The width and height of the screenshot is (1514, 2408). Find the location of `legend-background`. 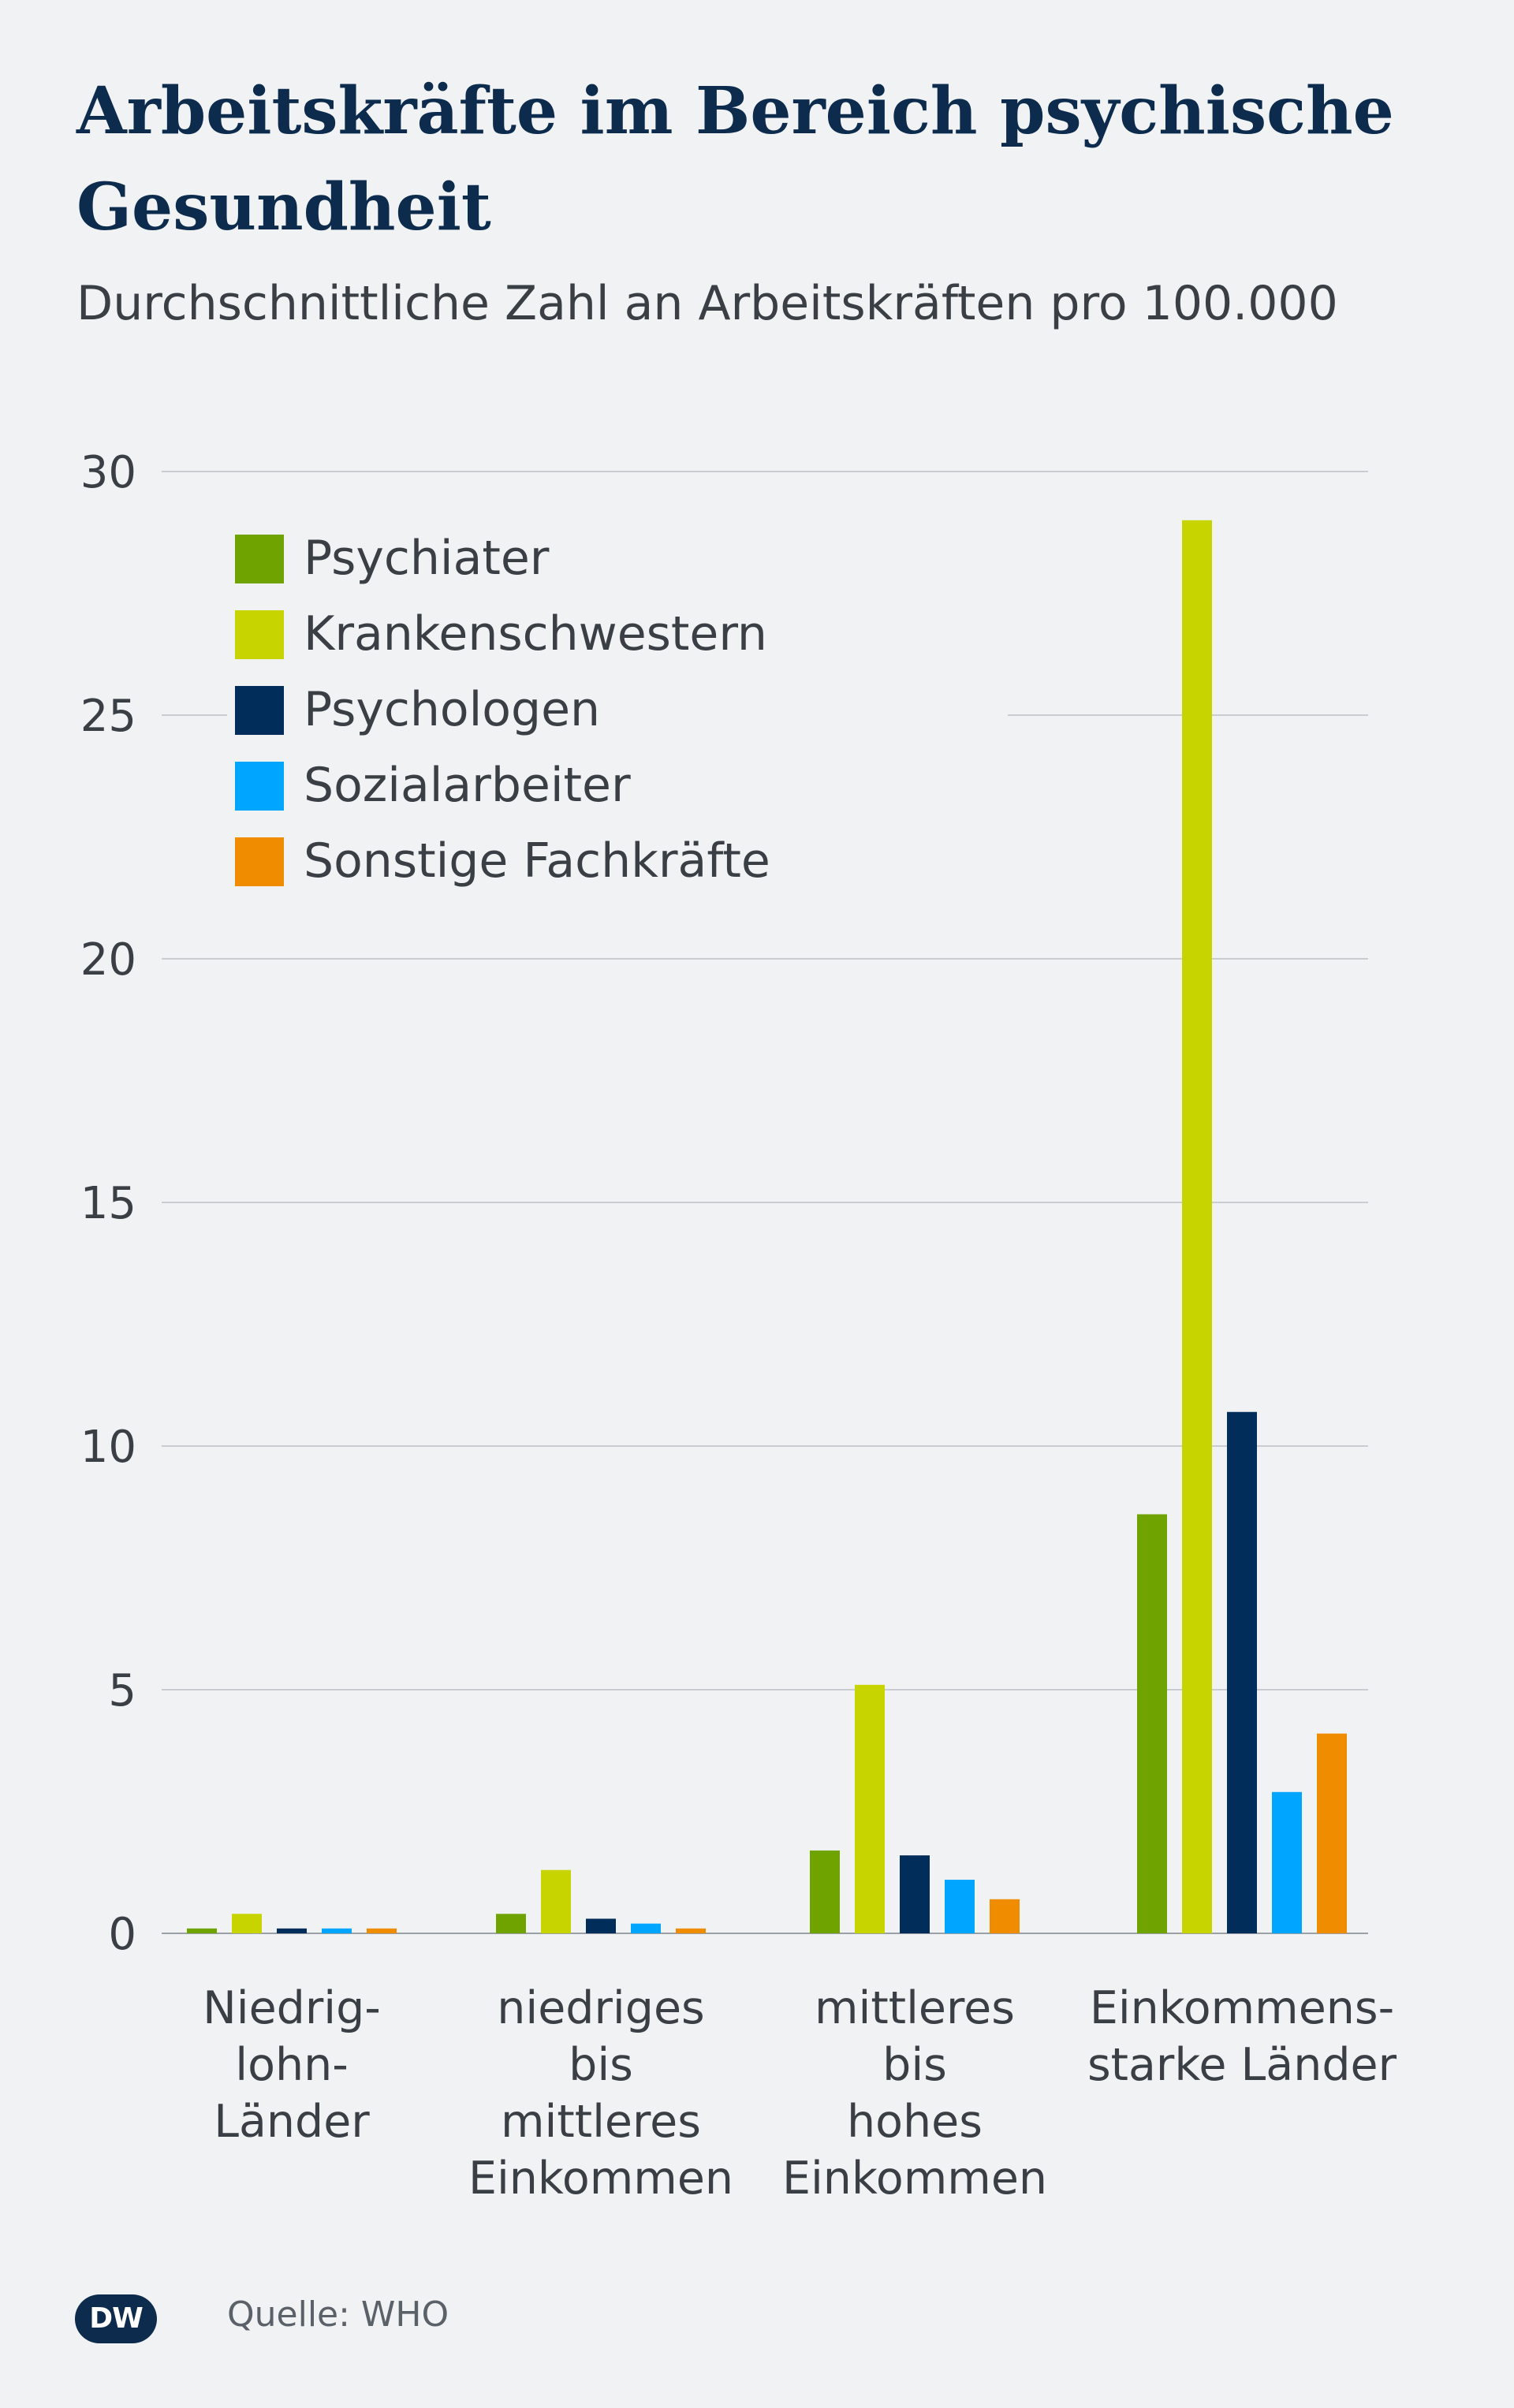

legend-background is located at coordinates (617, 706).